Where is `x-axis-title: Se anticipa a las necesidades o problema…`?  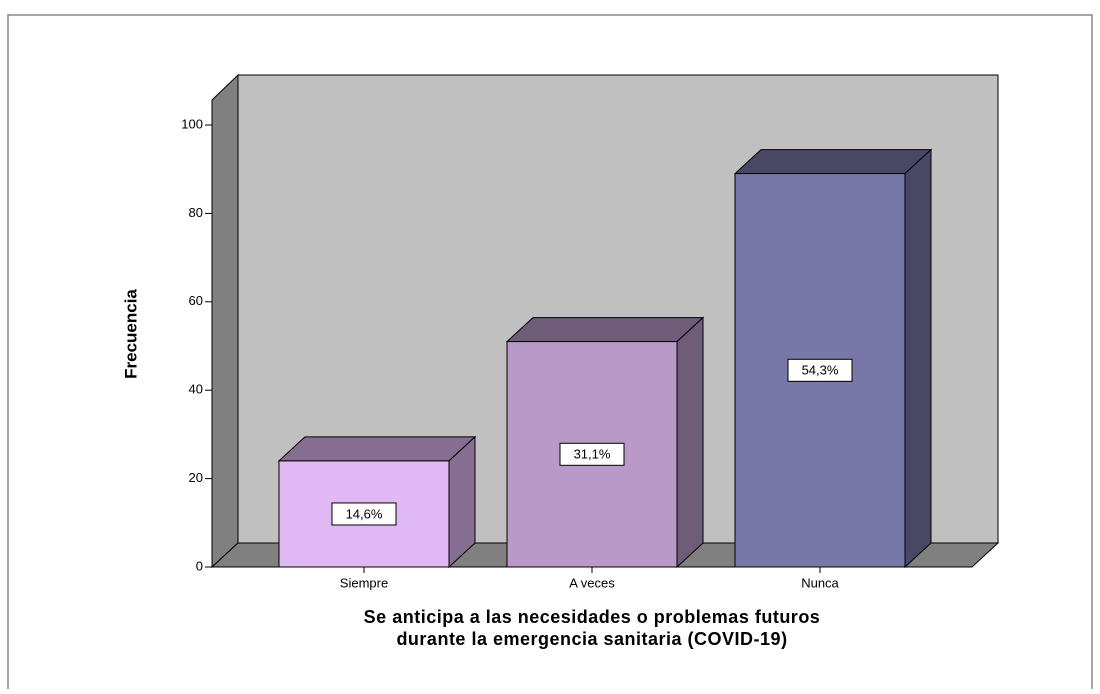 x-axis-title: Se anticipa a las necesidades o problema… is located at coordinates (592, 617).